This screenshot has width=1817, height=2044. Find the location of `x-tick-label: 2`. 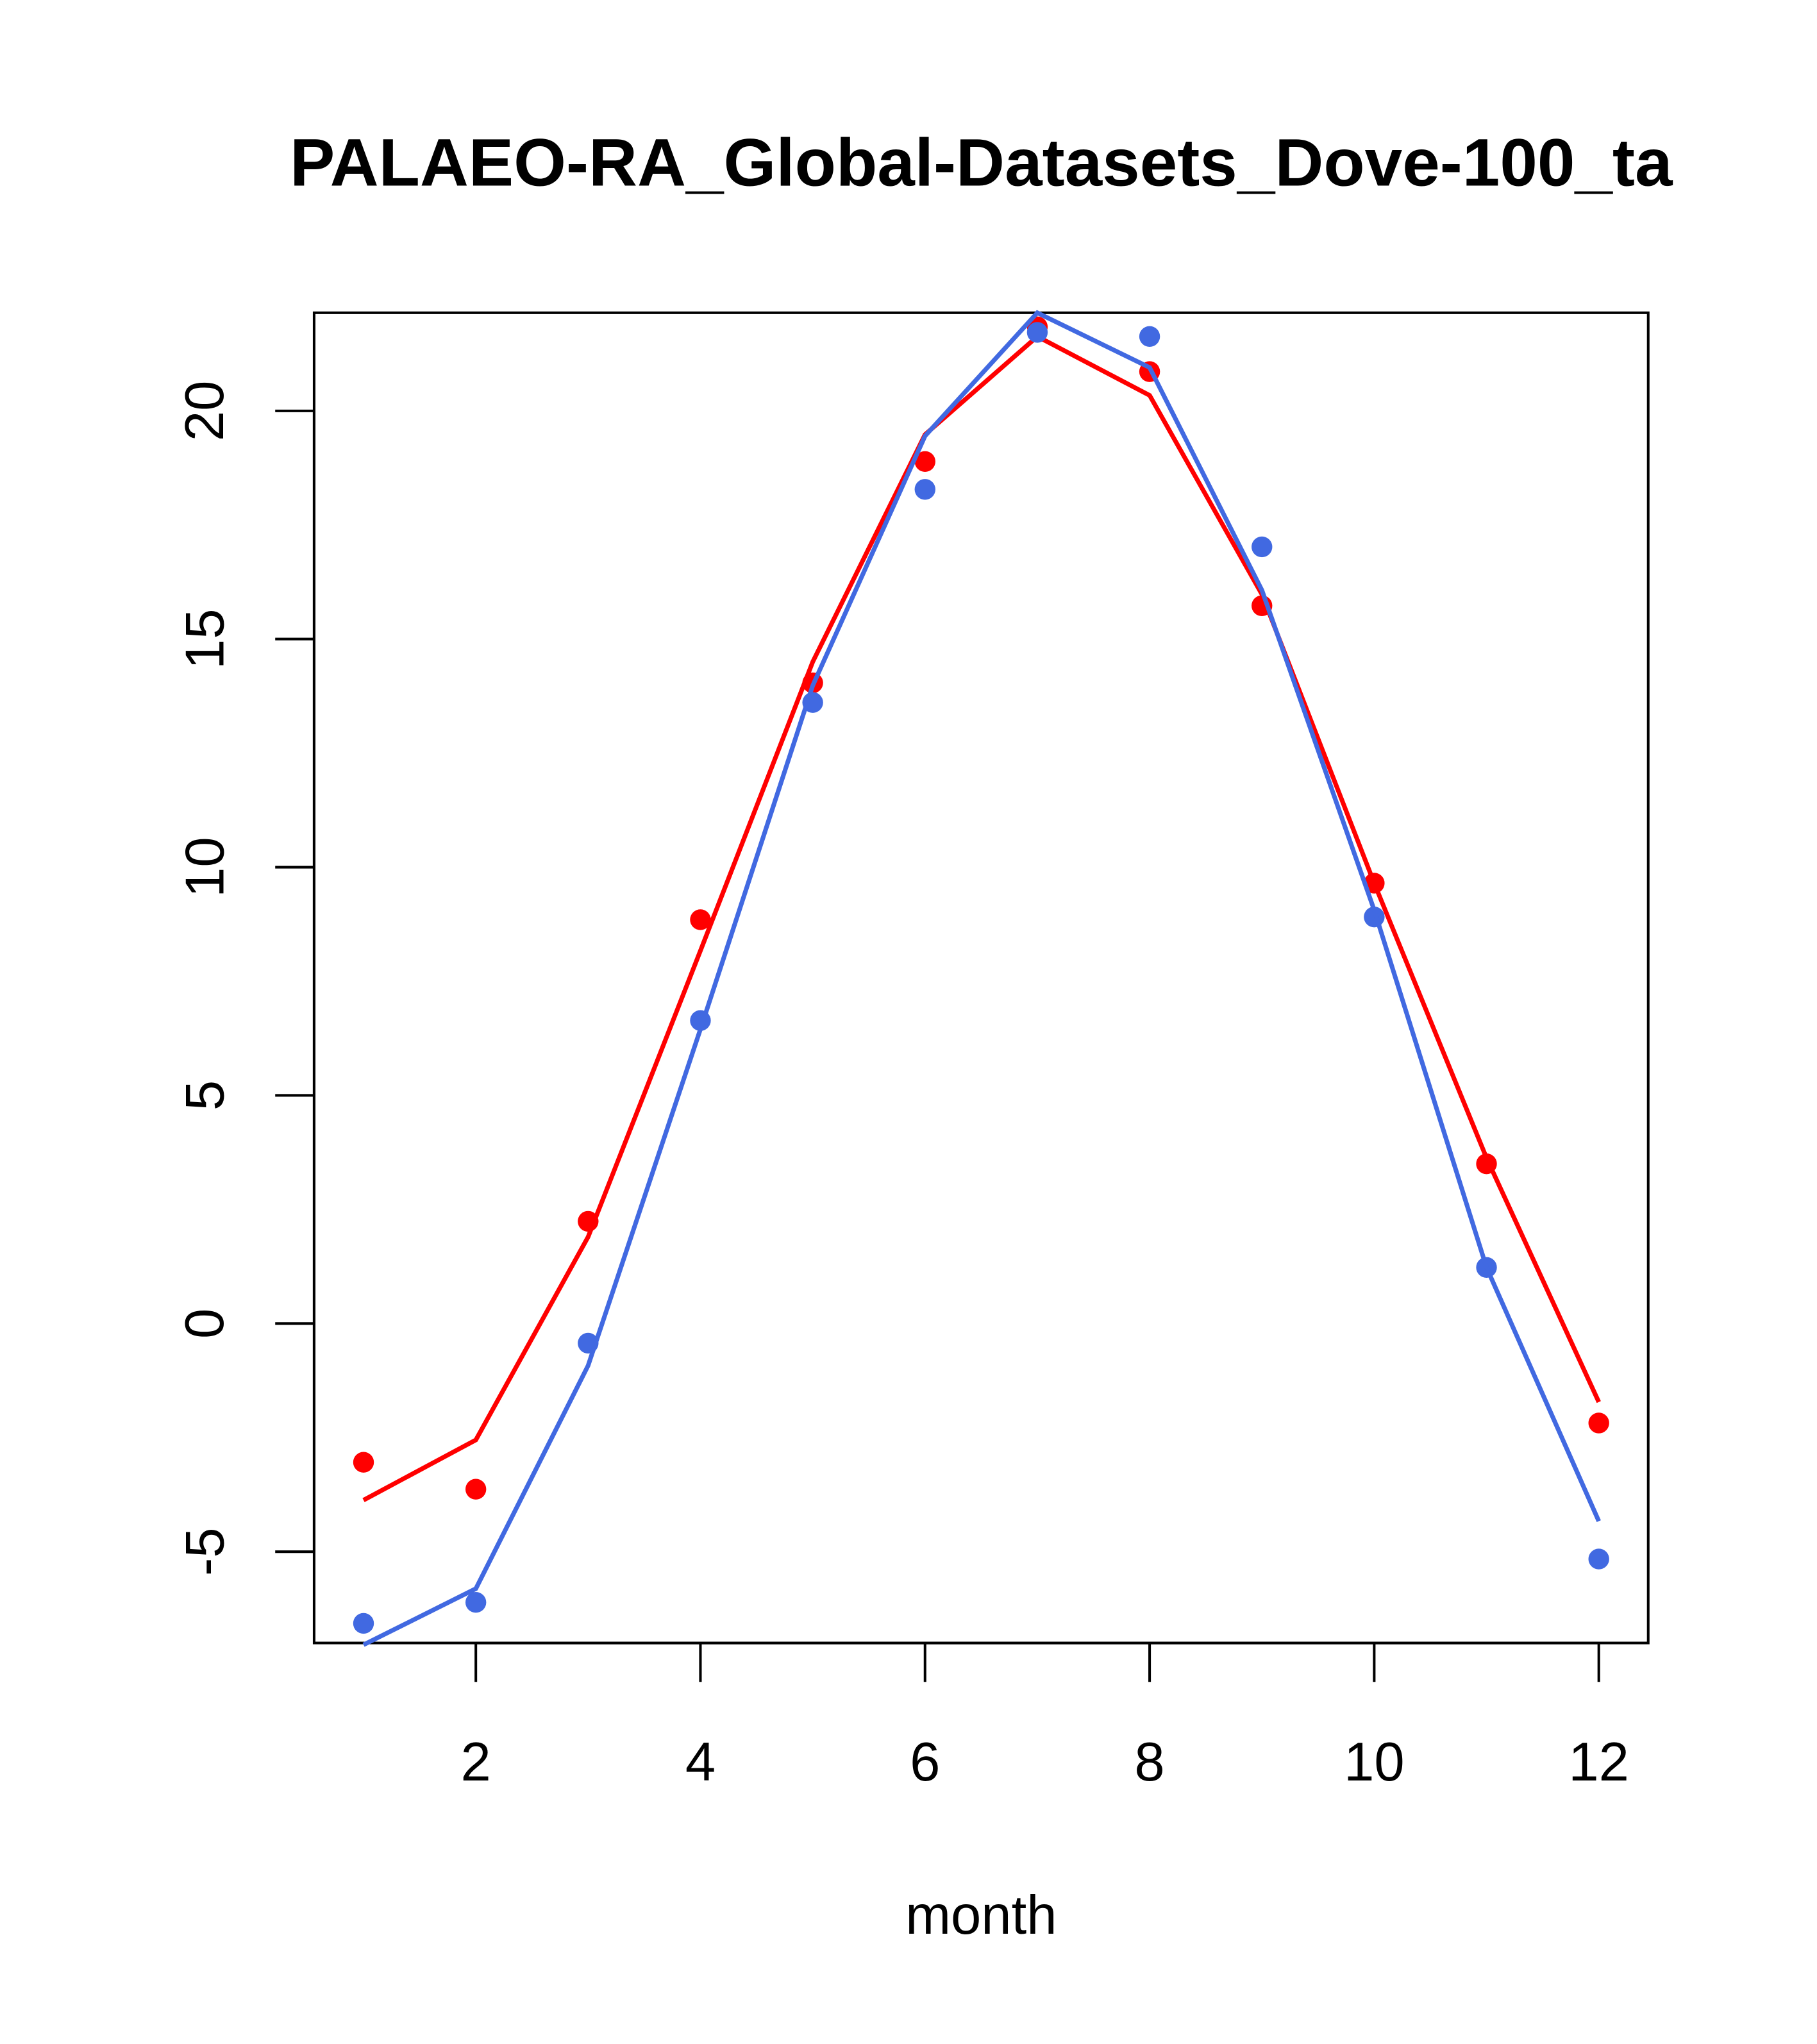

x-tick-label: 2 is located at coordinates (476, 1763).